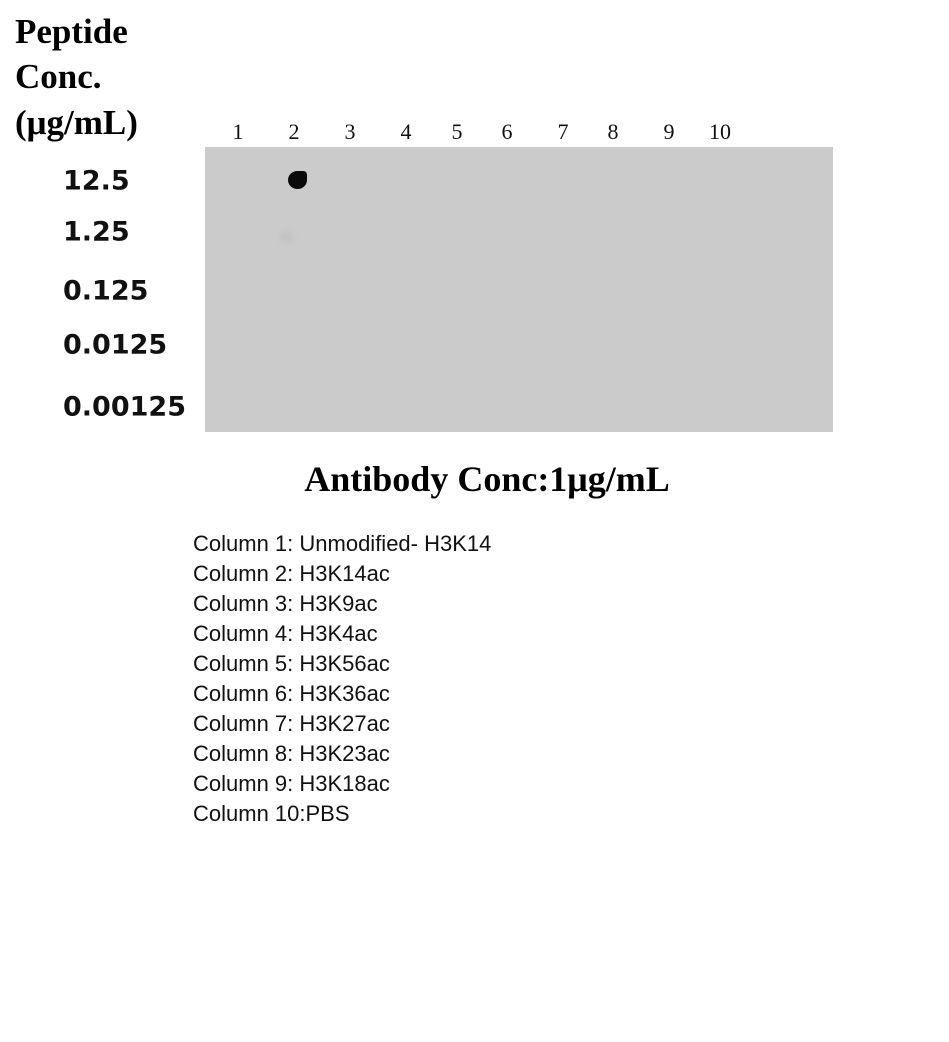 This screenshot has height=1042, width=949. Describe the element at coordinates (297, 180) in the screenshot. I see `signal-dot` at that location.